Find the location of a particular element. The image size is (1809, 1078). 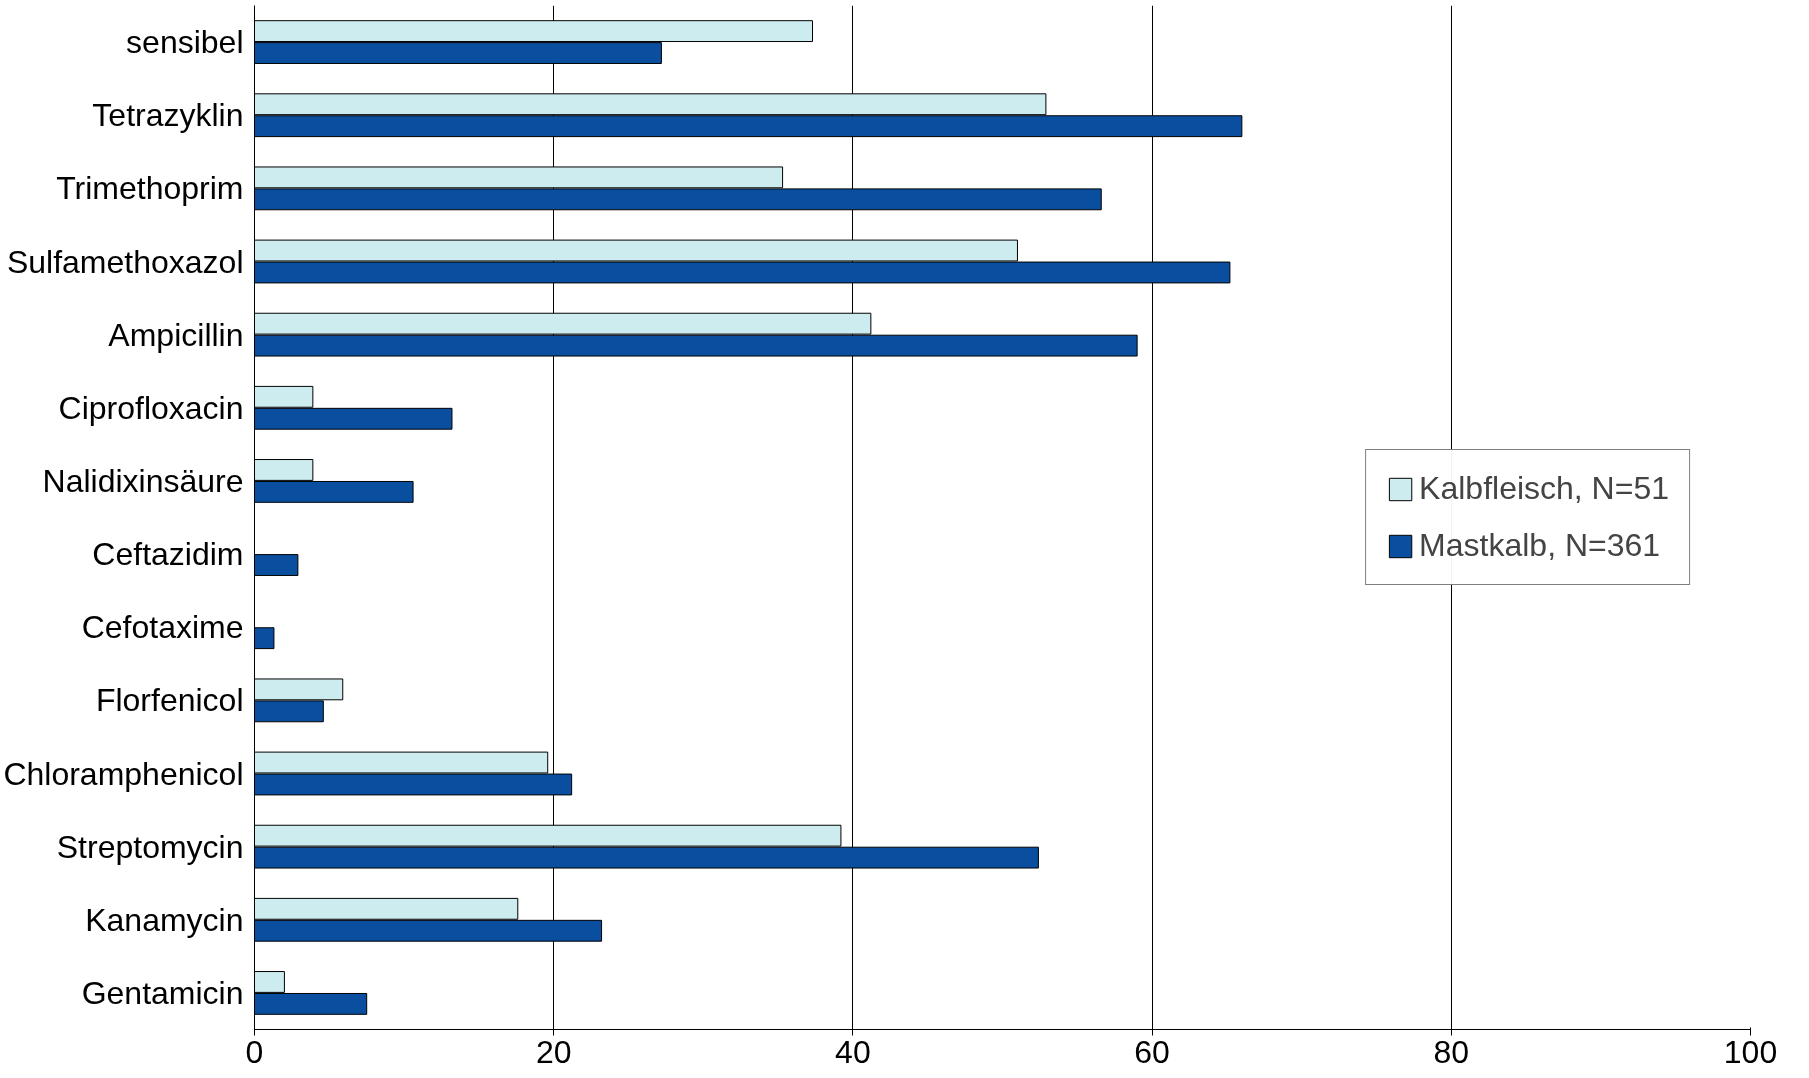

y-tick-label: Chloramphenicol is located at coordinates (123, 773).